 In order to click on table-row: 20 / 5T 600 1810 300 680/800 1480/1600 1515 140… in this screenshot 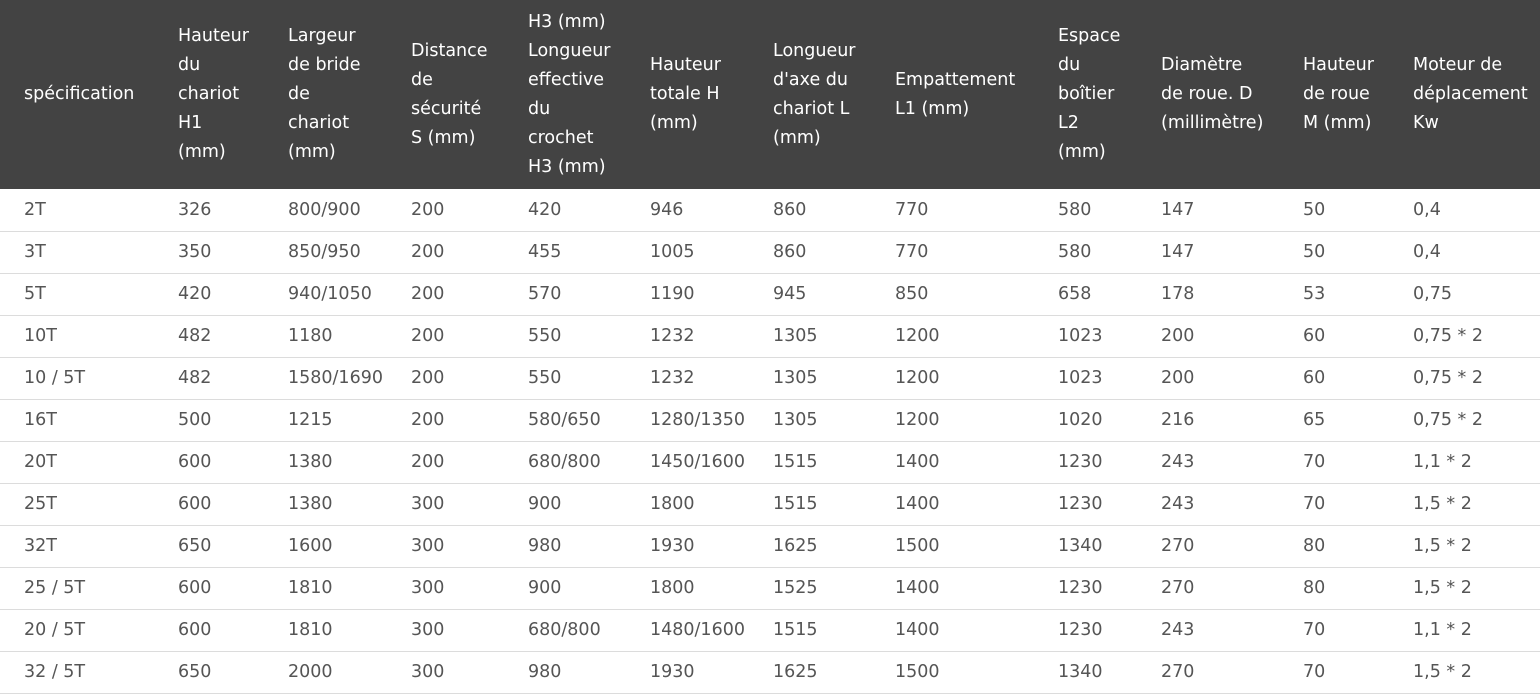, I will do `click(770, 630)`.